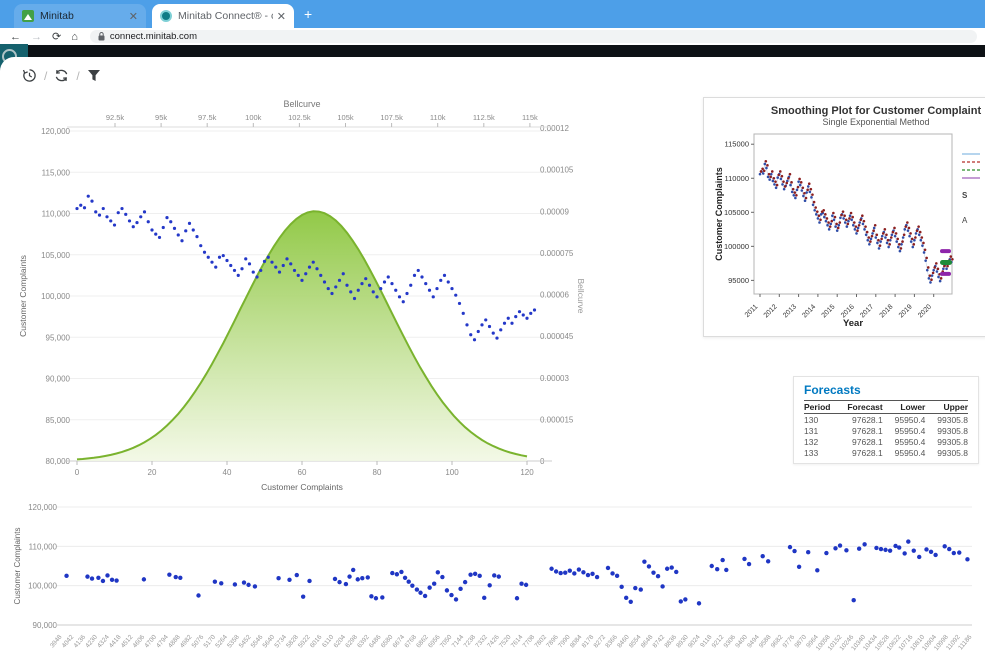  I want to click on x-axis-tick: 6580, so click(387, 641).